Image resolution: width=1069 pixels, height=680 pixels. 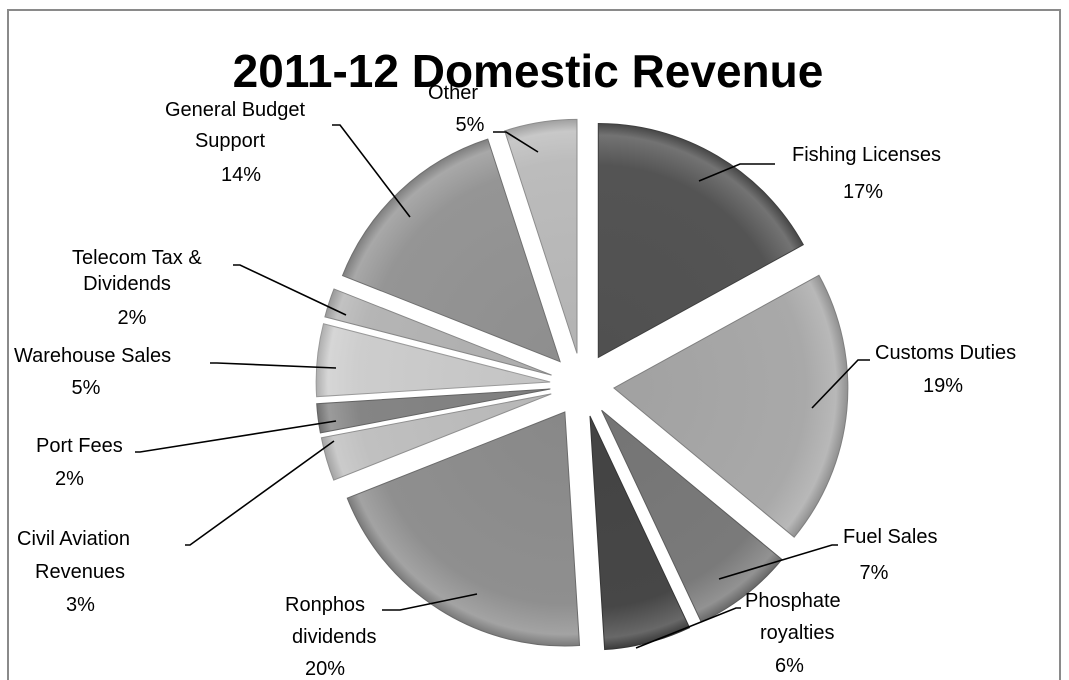 I want to click on slice-label-5-line-2: dividends, so click(x=334, y=637).